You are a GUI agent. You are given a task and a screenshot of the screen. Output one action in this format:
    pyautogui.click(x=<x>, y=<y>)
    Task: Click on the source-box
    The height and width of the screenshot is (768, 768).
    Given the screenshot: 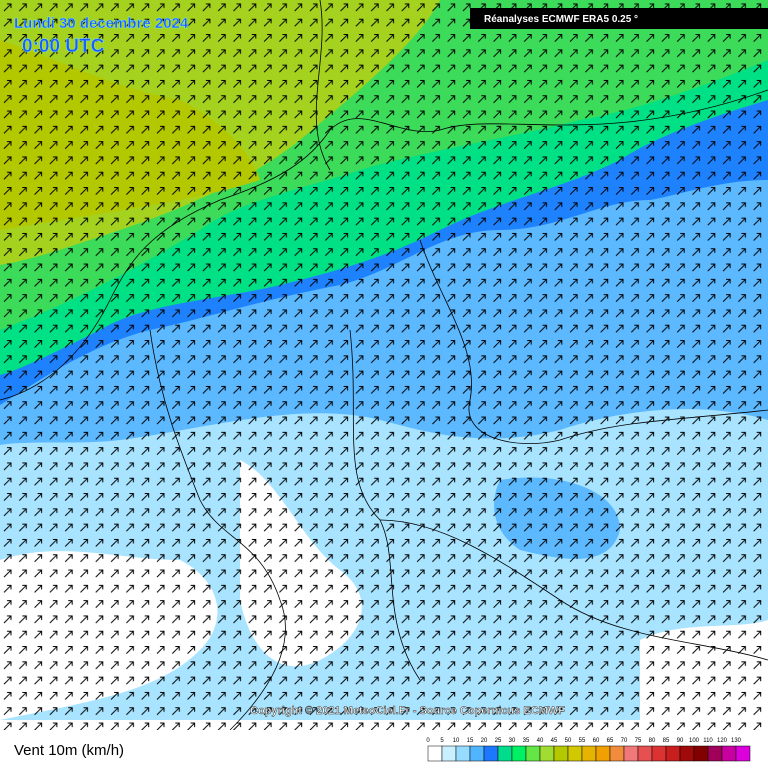 What is the action you would take?
    pyautogui.click(x=619, y=18)
    